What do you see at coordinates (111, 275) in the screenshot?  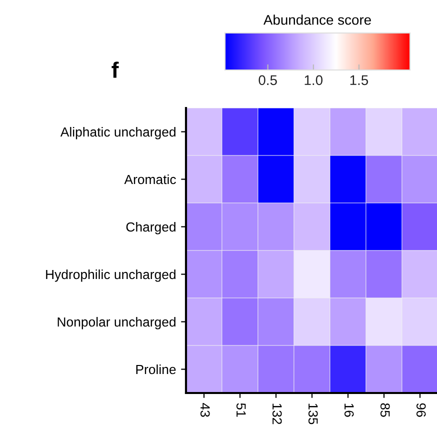 I see `y-tick-label: Hydrophilic uncharged` at bounding box center [111, 275].